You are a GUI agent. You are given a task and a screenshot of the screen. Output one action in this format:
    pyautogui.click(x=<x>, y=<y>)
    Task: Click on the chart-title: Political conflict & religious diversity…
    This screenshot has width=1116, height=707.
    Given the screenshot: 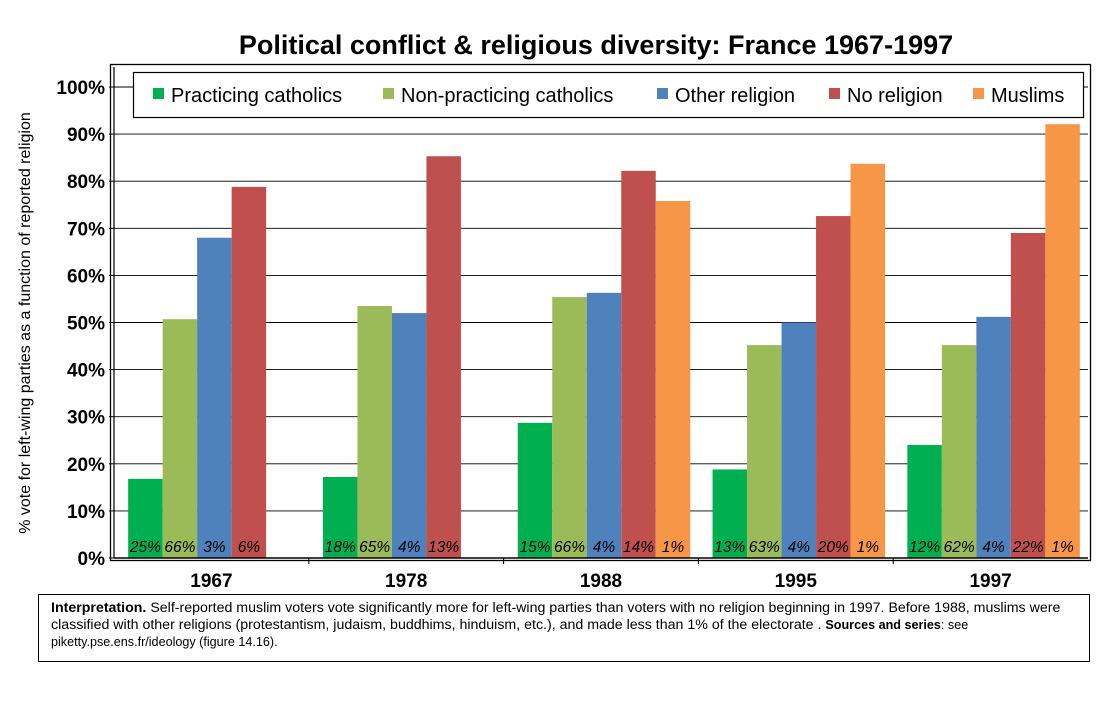 What is the action you would take?
    pyautogui.click(x=596, y=45)
    